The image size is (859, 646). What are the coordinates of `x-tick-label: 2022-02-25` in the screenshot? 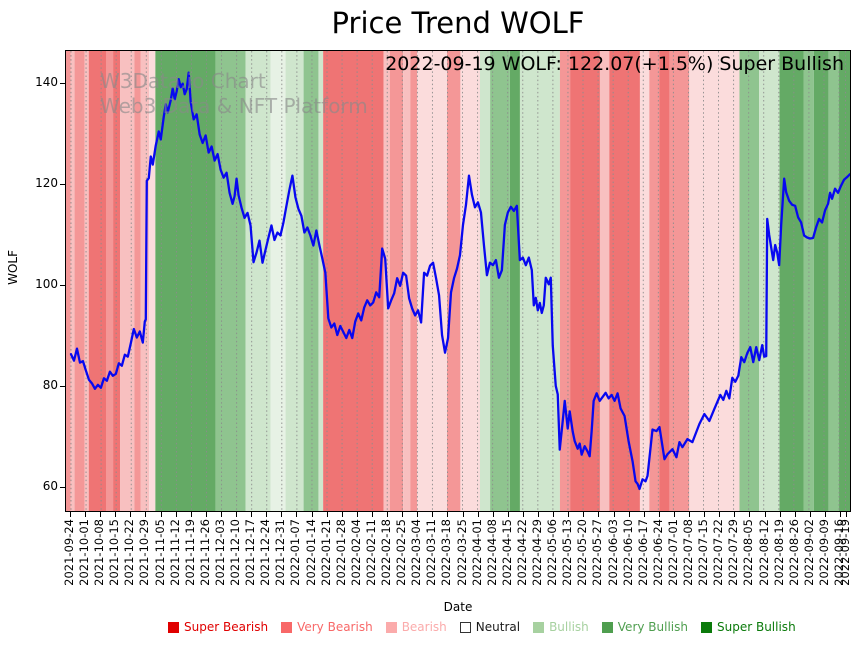 It's located at (401, 552).